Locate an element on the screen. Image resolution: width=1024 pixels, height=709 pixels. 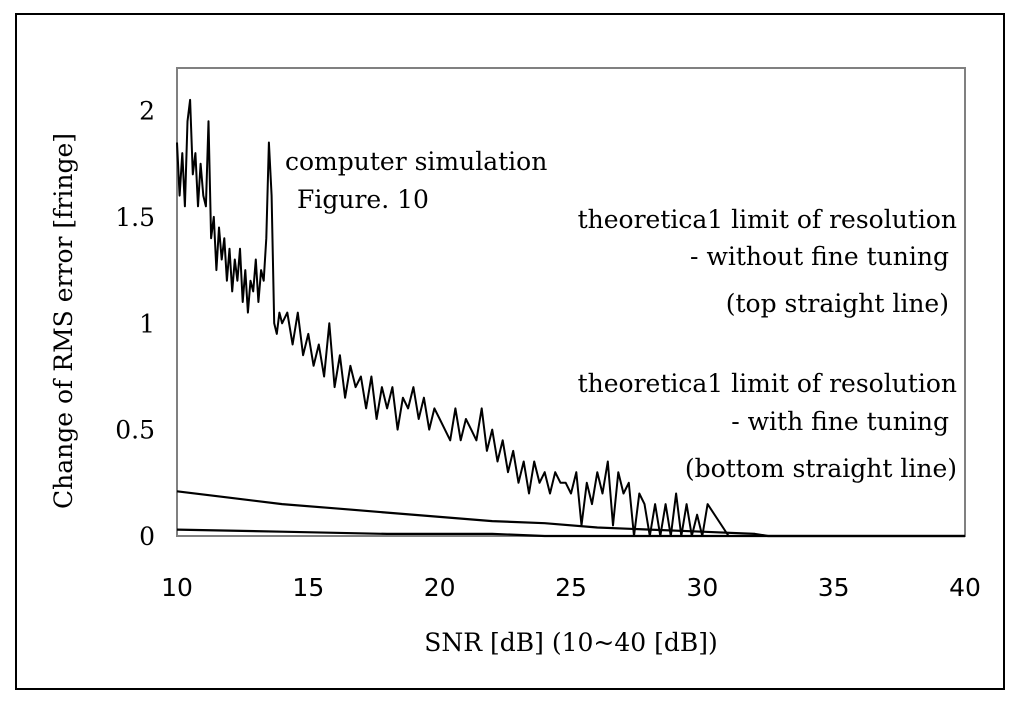
annotation-figure-ref: Figure. 10 is located at coordinates (363, 199).